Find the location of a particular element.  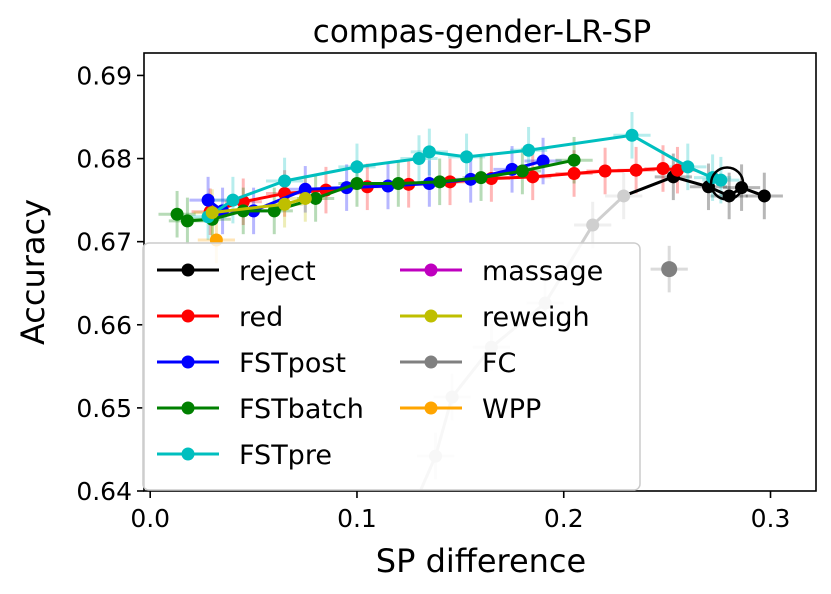

y-axis-label: Accuracy is located at coordinates (33, 272).